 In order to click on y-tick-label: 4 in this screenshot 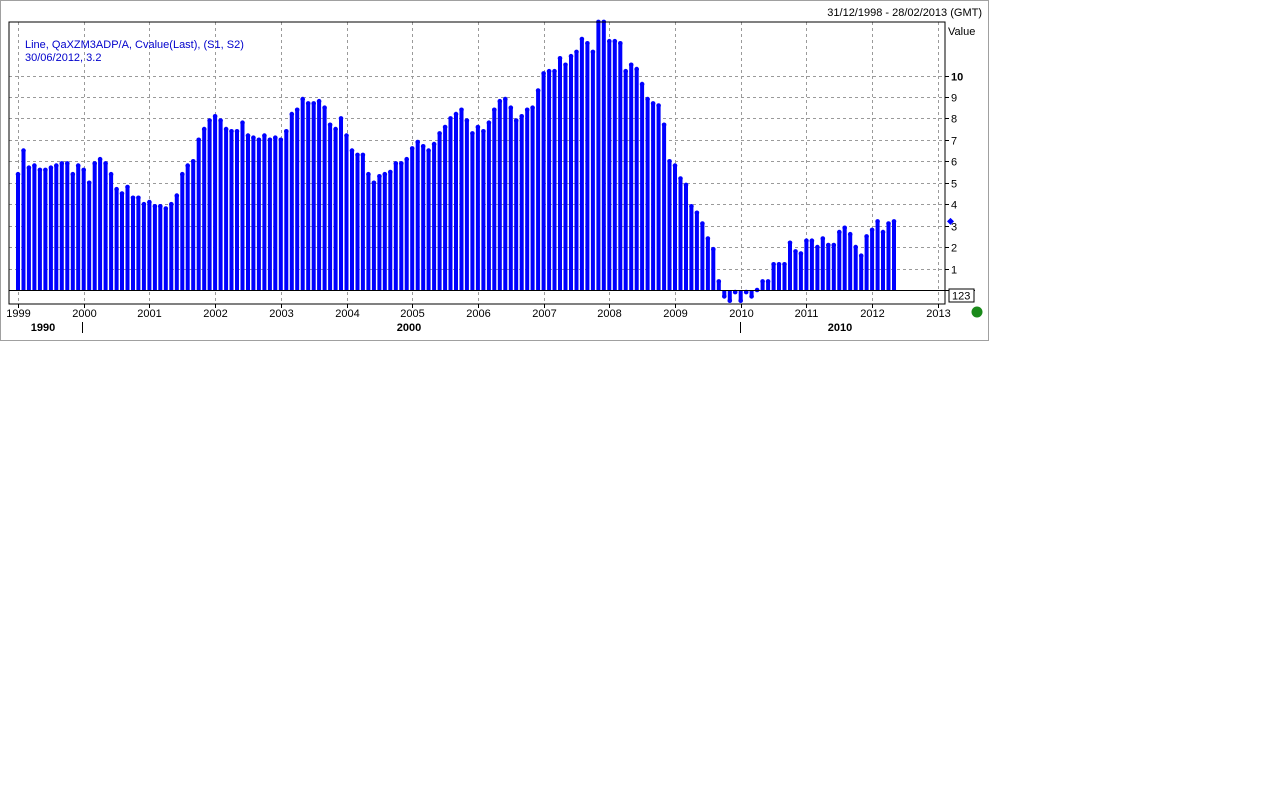, I will do `click(954, 206)`.